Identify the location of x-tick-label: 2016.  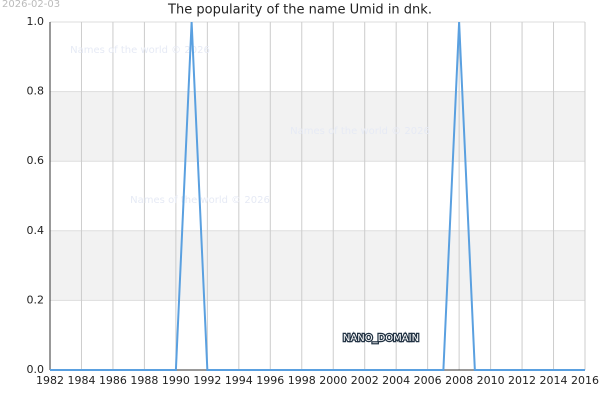
(585, 380).